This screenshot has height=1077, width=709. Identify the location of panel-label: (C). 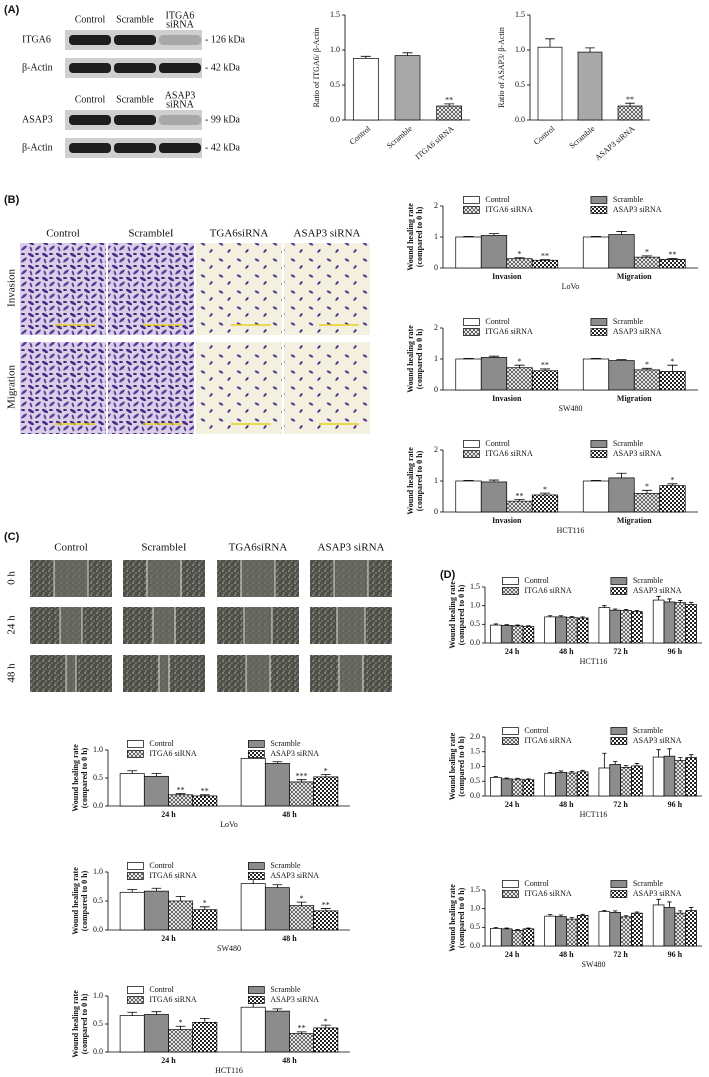
(12, 537).